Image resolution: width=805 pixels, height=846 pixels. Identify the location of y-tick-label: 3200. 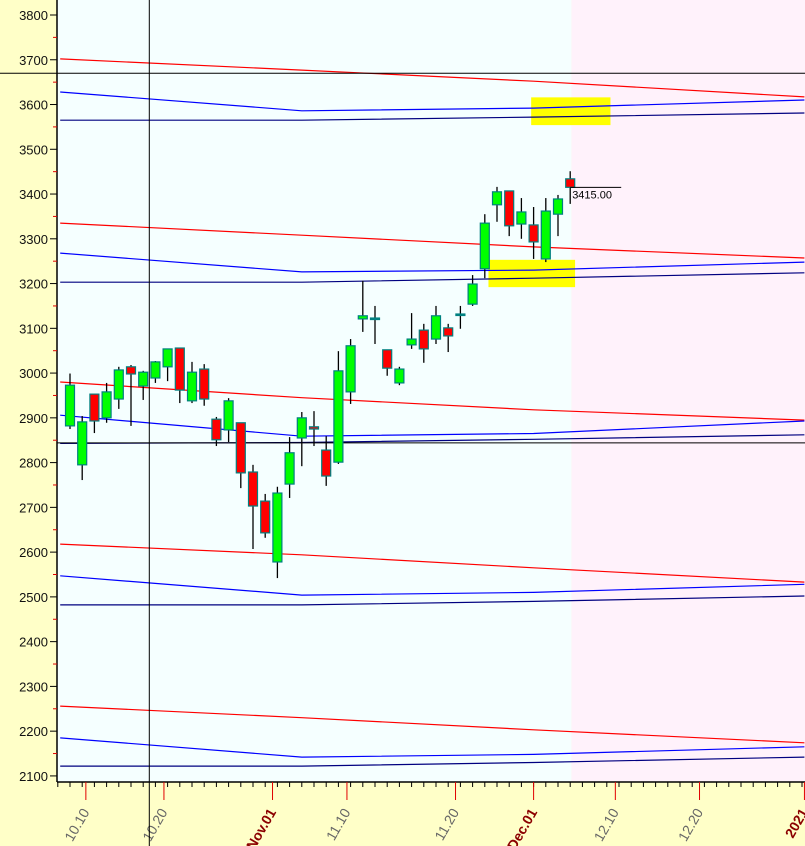
(33, 284).